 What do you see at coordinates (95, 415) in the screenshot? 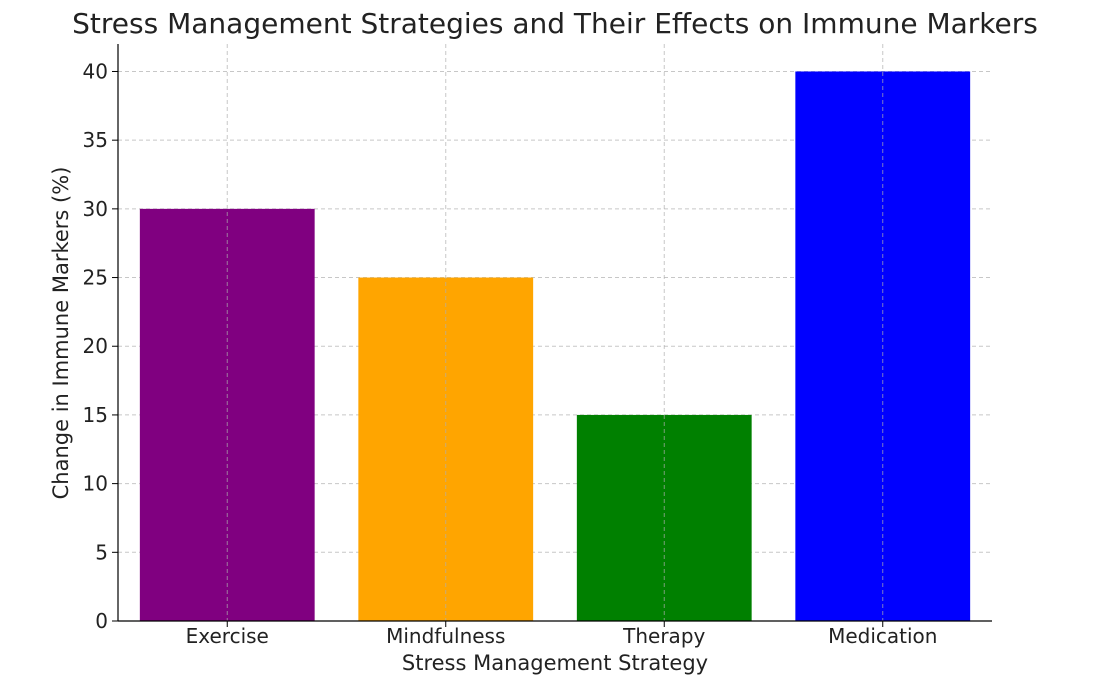
I see `y-tick-label: 15` at bounding box center [95, 415].